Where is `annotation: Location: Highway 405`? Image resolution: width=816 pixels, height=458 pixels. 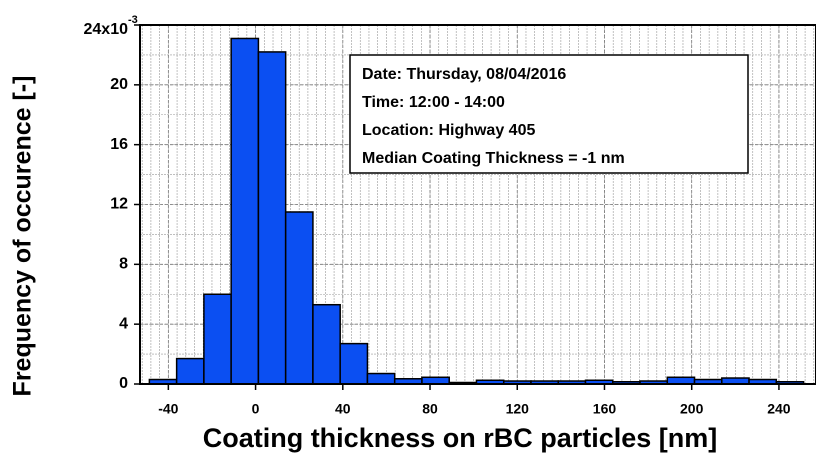 annotation: Location: Highway 405 is located at coordinates (448, 130).